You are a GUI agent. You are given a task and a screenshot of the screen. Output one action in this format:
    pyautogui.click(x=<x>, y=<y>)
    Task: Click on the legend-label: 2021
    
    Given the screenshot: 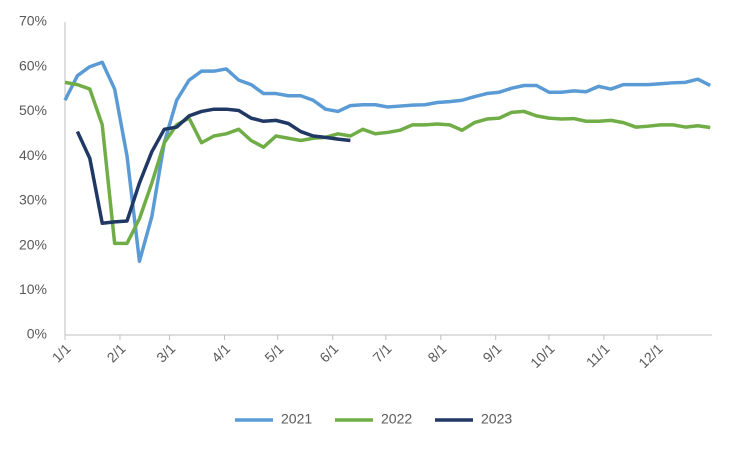 What is the action you would take?
    pyautogui.click(x=296, y=419)
    